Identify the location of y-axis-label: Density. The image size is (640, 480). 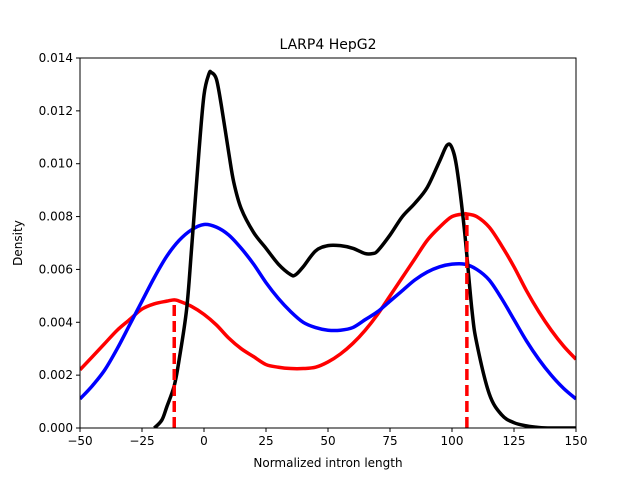
(18, 243).